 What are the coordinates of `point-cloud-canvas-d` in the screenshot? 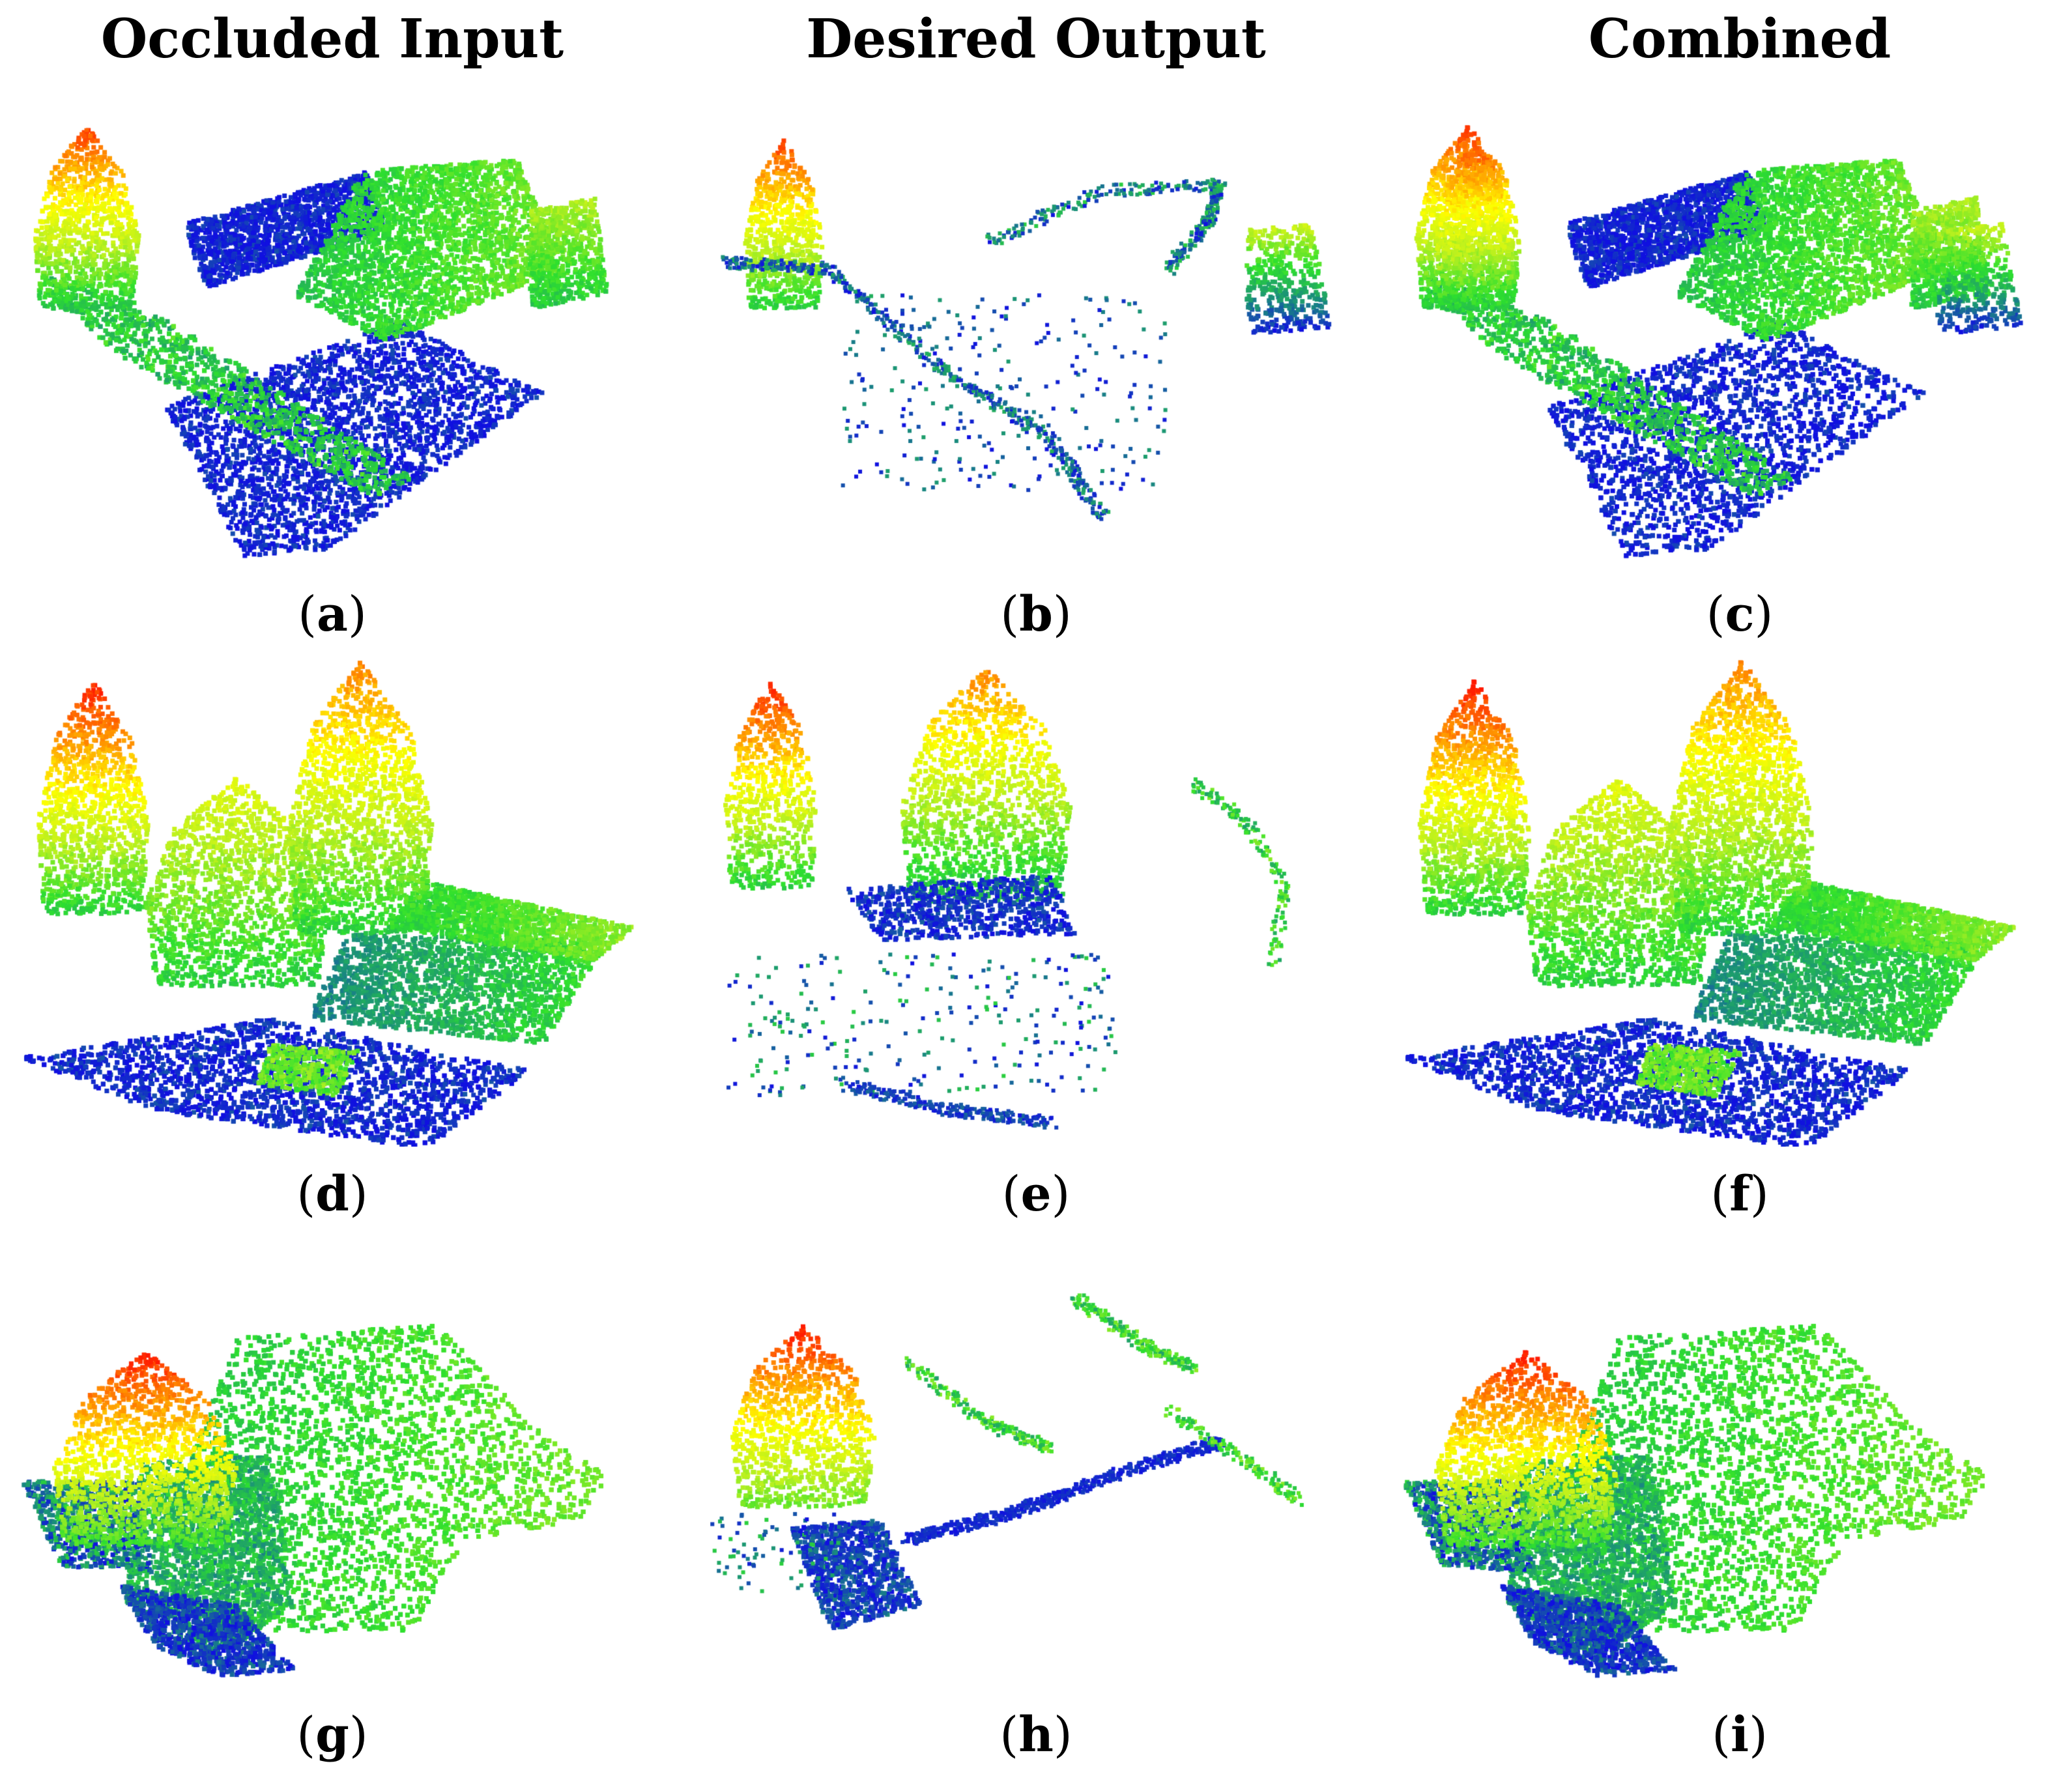 It's located at (345, 899).